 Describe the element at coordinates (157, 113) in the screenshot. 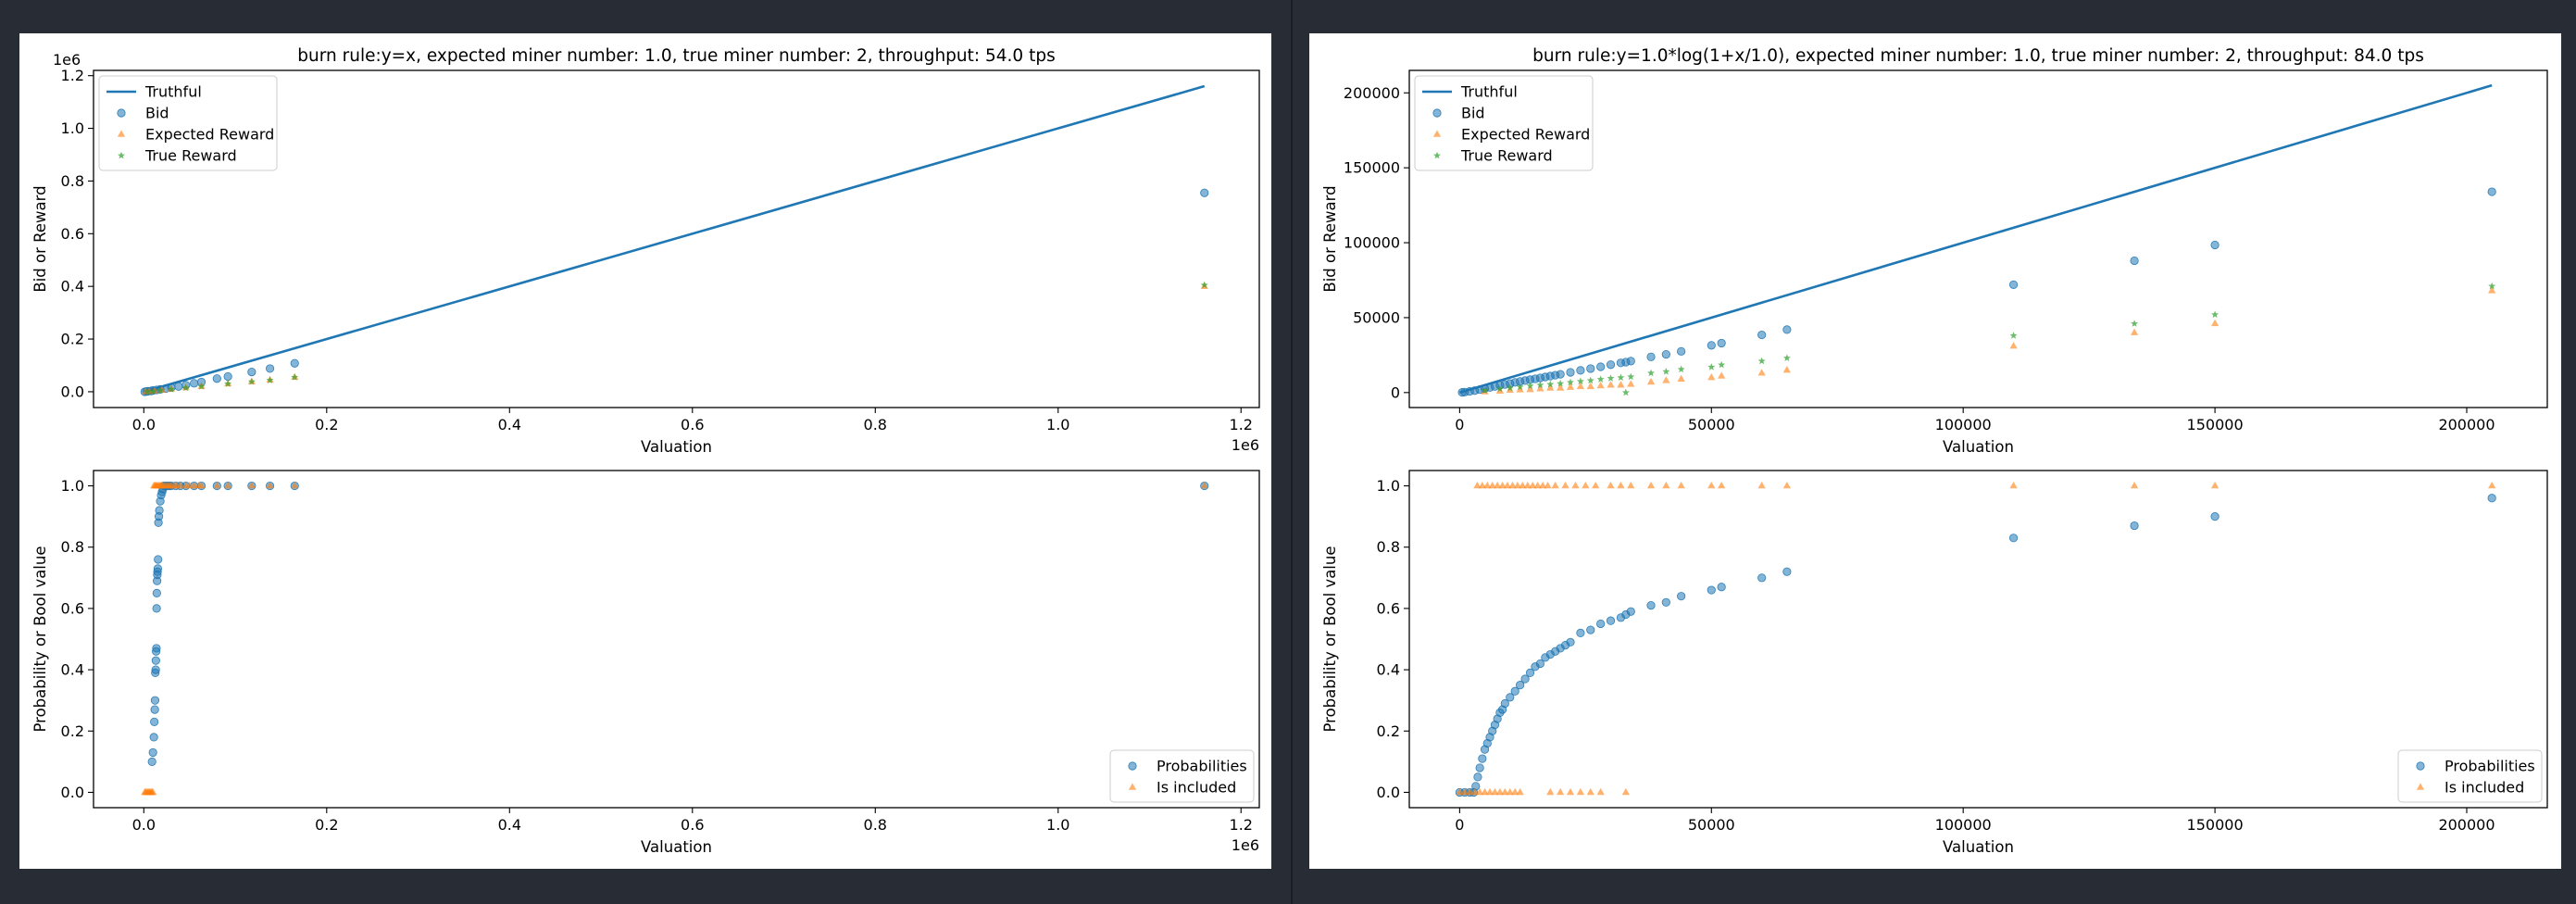

I see `legend-label: Bid` at that location.